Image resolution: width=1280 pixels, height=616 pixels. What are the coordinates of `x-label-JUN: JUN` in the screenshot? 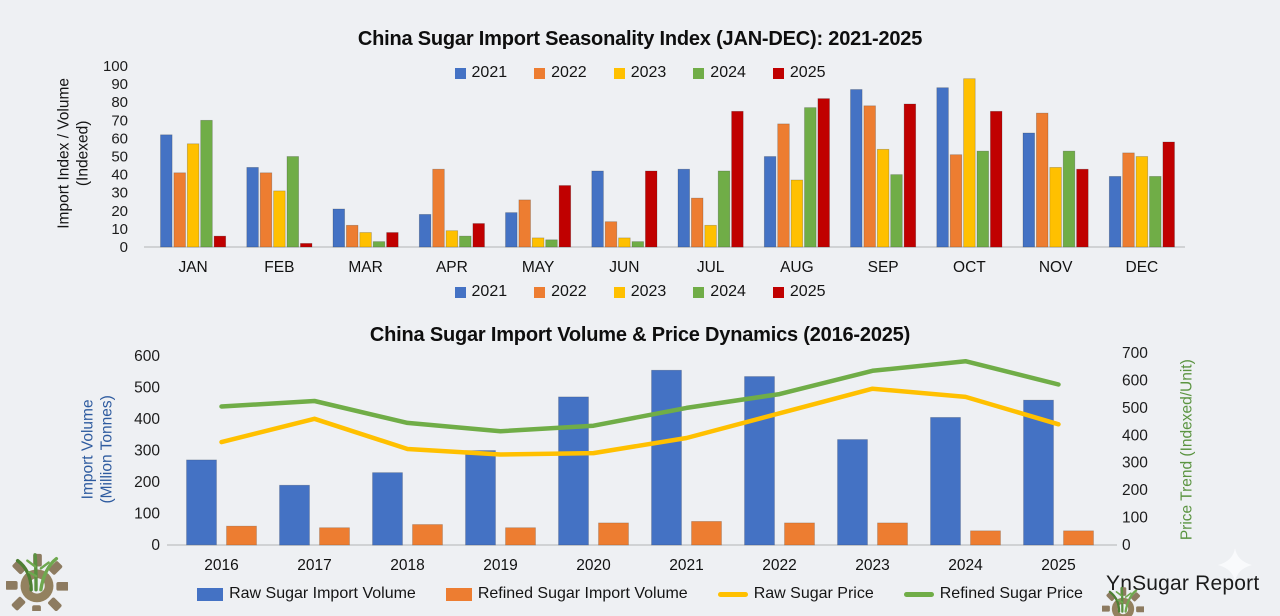 It's located at (624, 267).